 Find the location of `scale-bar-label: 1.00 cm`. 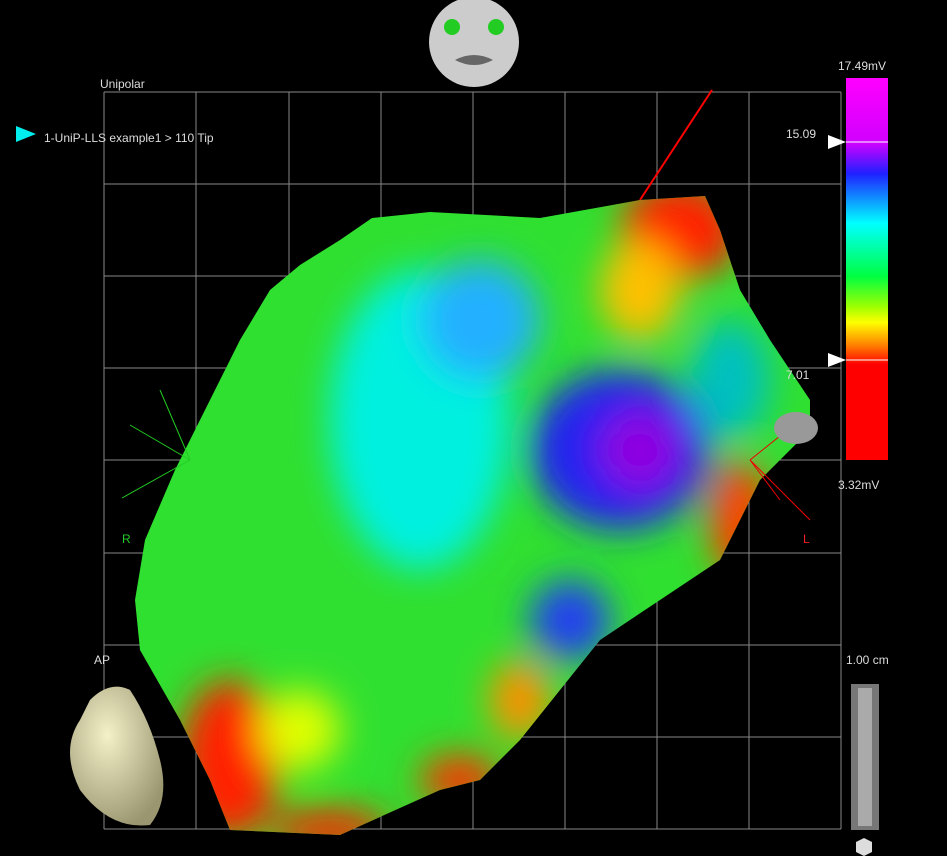

scale-bar-label: 1.00 cm is located at coordinates (867, 660).